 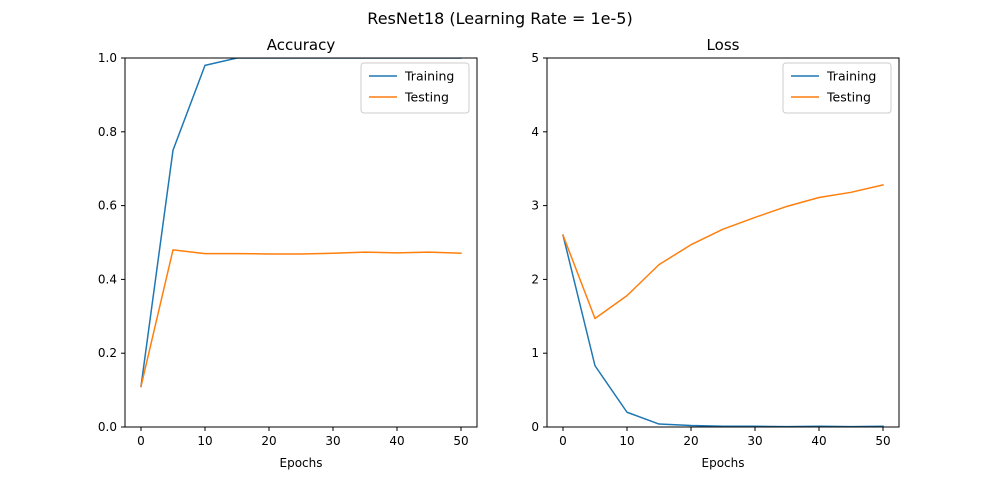 What do you see at coordinates (723, 330) in the screenshot?
I see `loss-series-training-line` at bounding box center [723, 330].